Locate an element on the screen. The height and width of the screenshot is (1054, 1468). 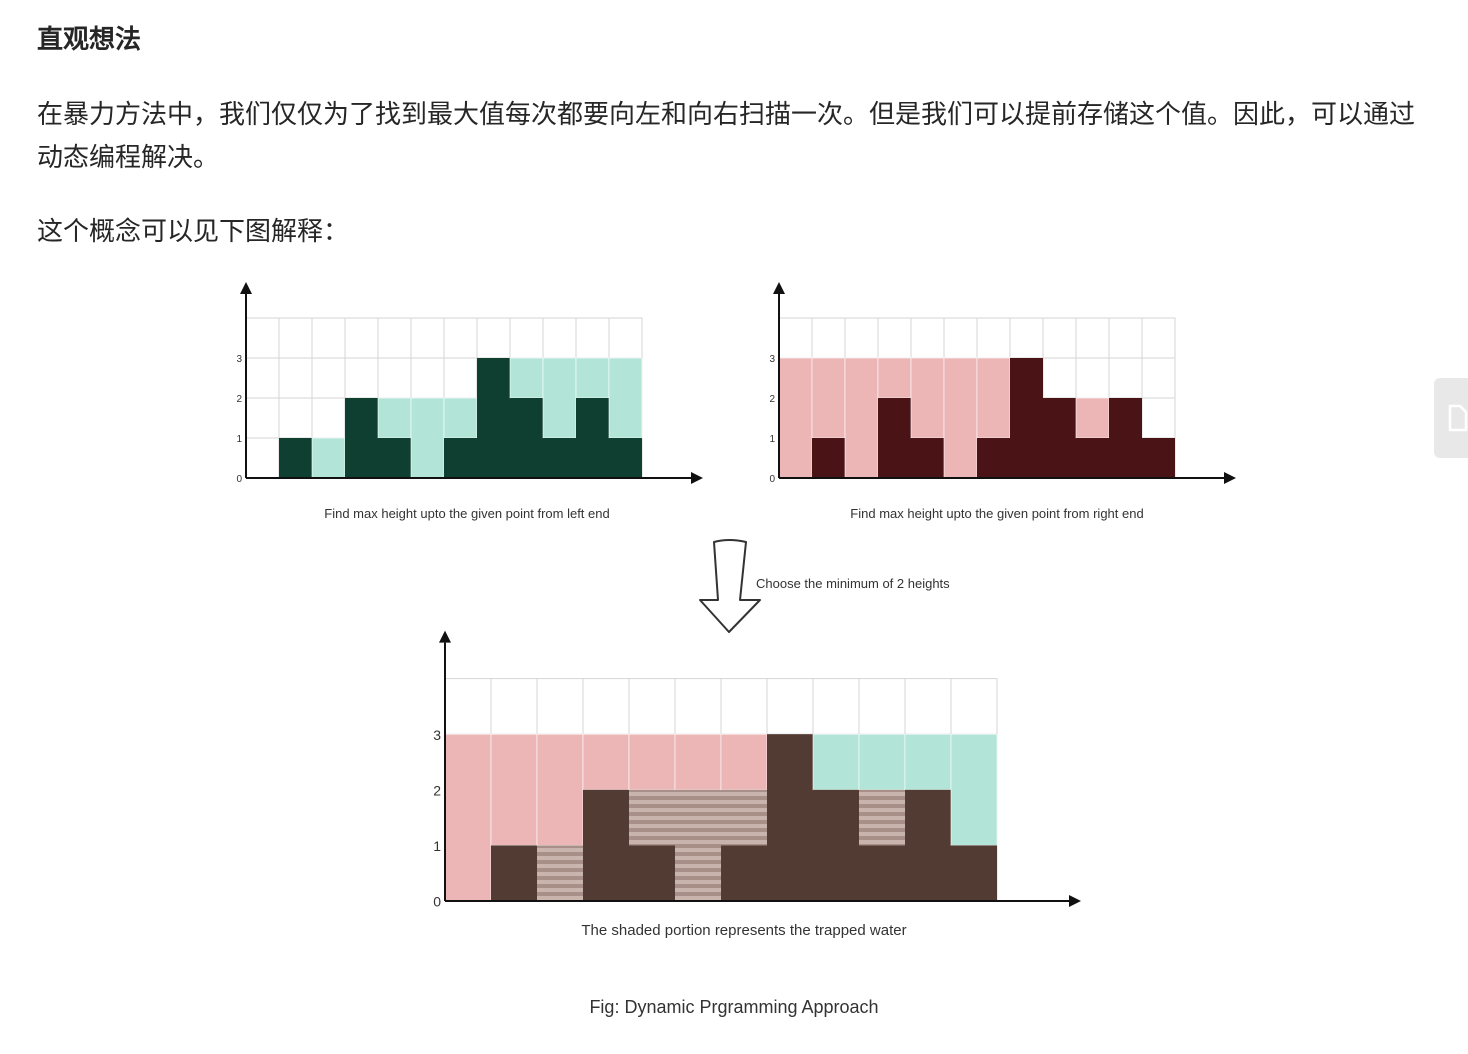
left-max-chart: 0 1 2 3 is located at coordinates (469, 383).